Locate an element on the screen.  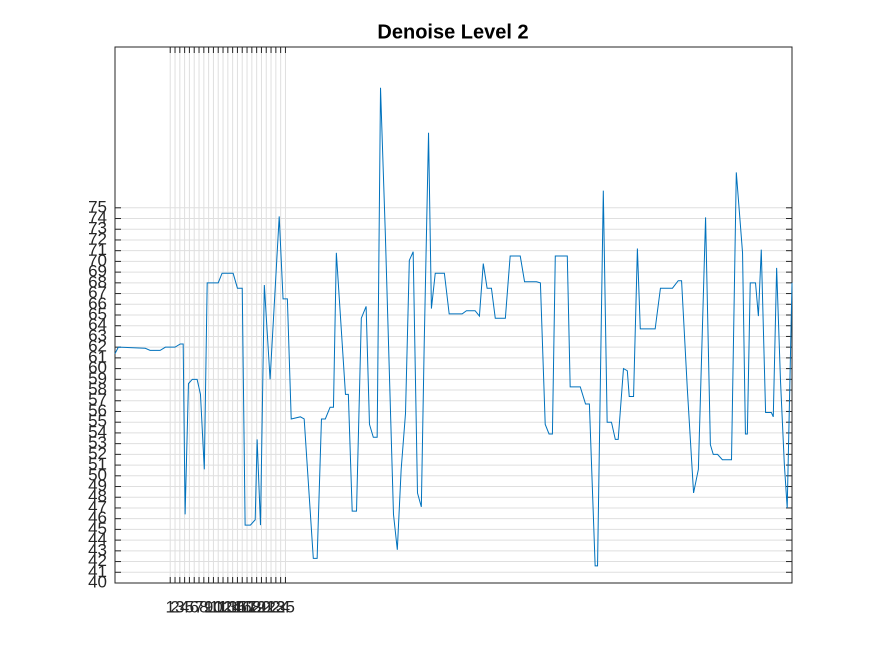
x-tick-label: 23 is located at coordinates (275, 606).